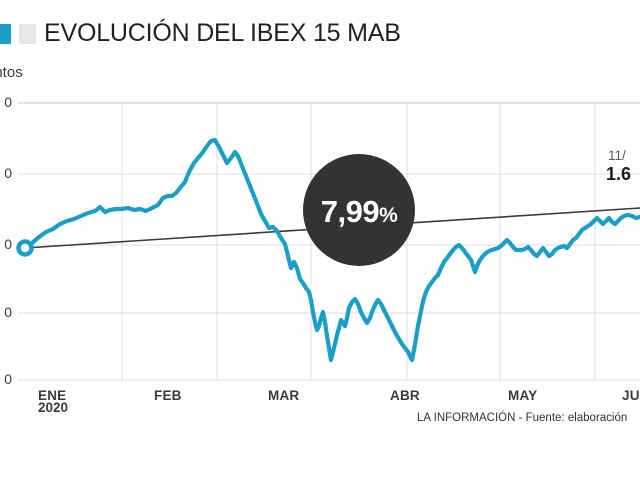 This screenshot has width=640, height=480. I want to click on legend-swatch-gray-icon, so click(27, 34).